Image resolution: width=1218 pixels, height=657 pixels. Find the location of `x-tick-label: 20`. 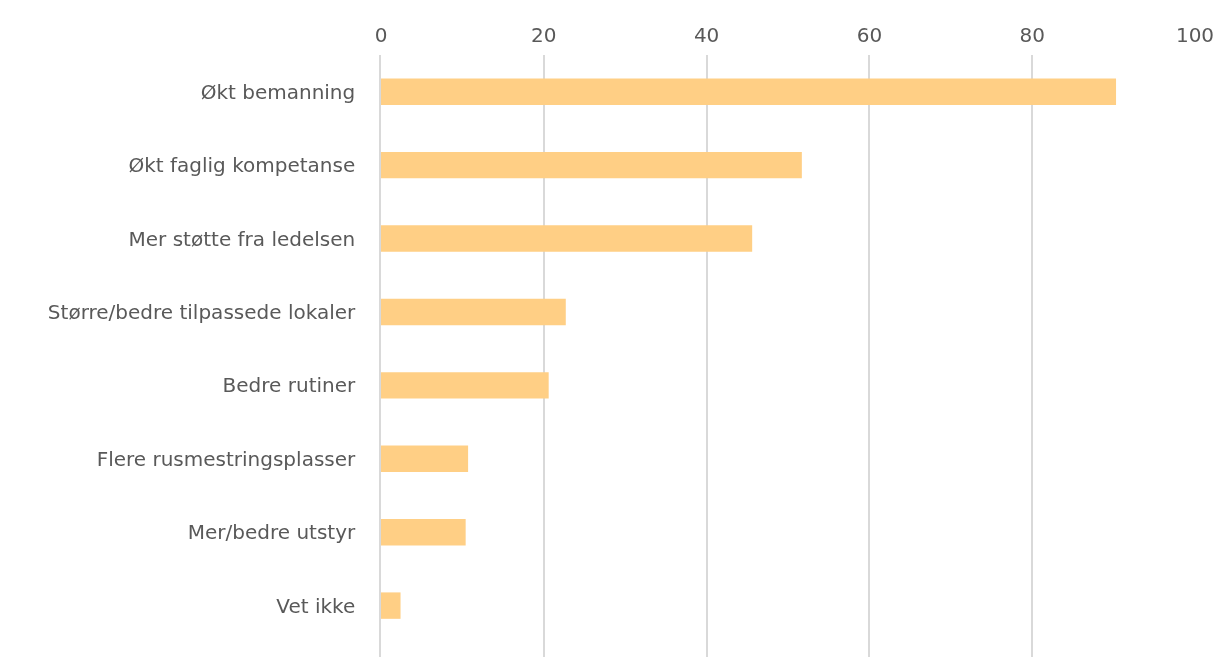

x-tick-label: 20 is located at coordinates (544, 35).